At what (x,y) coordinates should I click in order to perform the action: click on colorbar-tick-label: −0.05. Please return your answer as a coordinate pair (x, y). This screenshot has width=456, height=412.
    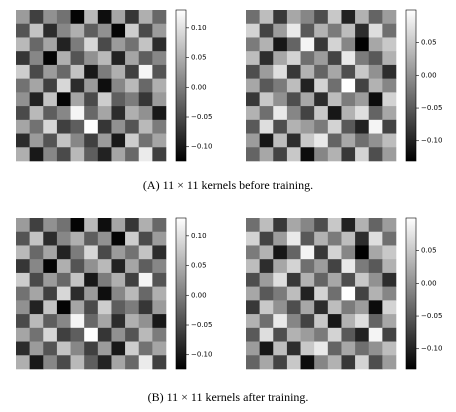
    Looking at the image, I should click on (201, 325).